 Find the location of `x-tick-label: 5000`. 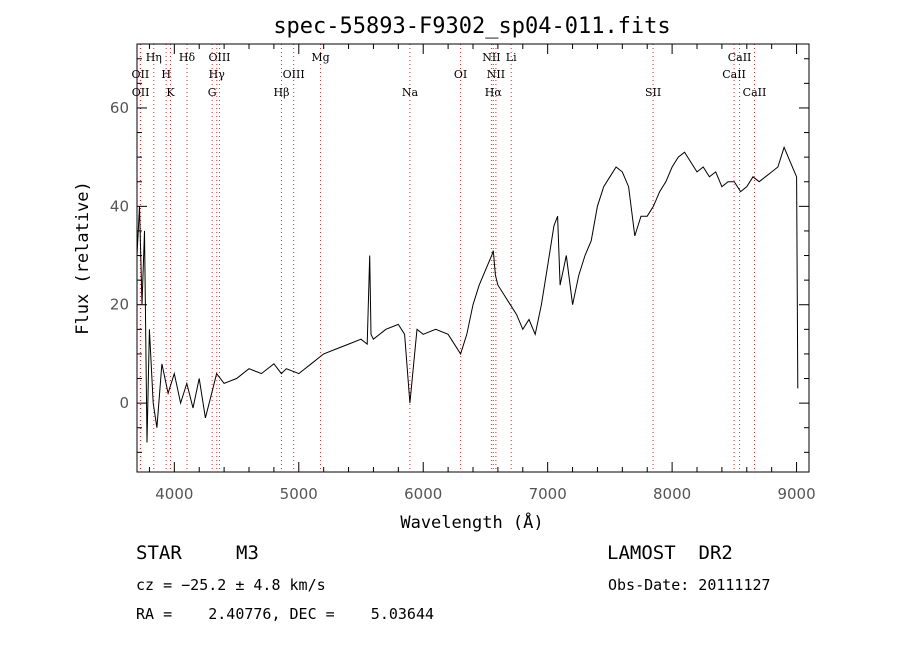

x-tick-label: 5000 is located at coordinates (299, 494).